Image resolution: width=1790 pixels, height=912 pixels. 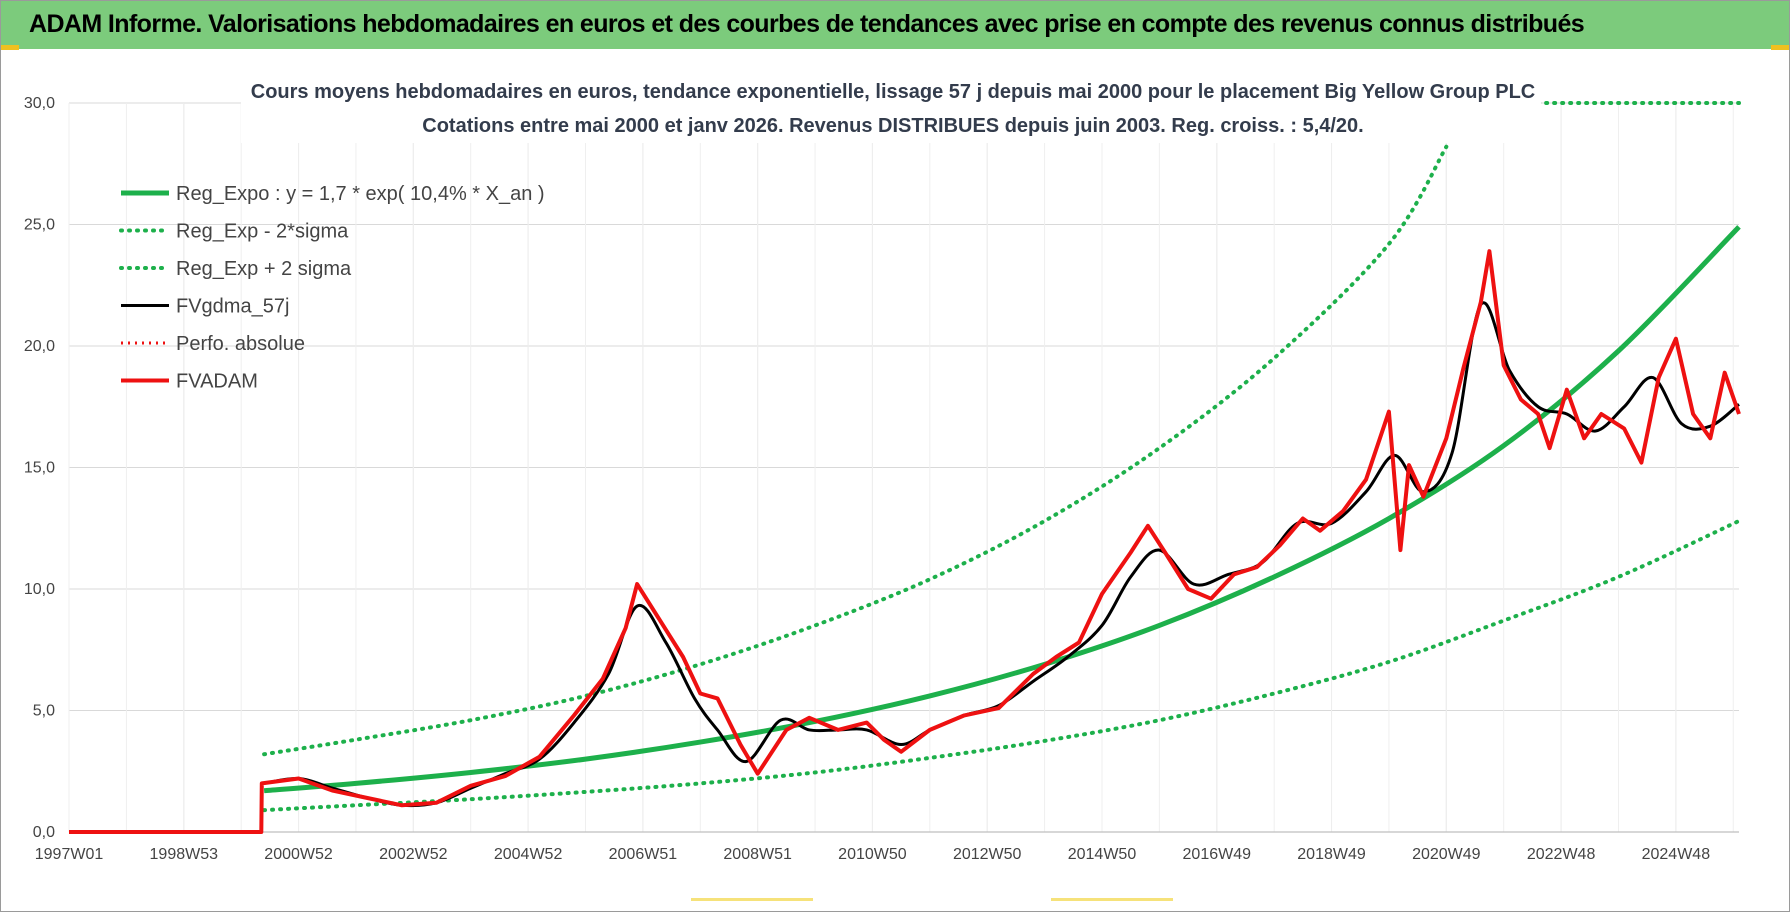 What do you see at coordinates (360, 194) in the screenshot?
I see `legend-entry: Reg_Expo : y = 1,7 * exp( 10,4% * X_an )` at bounding box center [360, 194].